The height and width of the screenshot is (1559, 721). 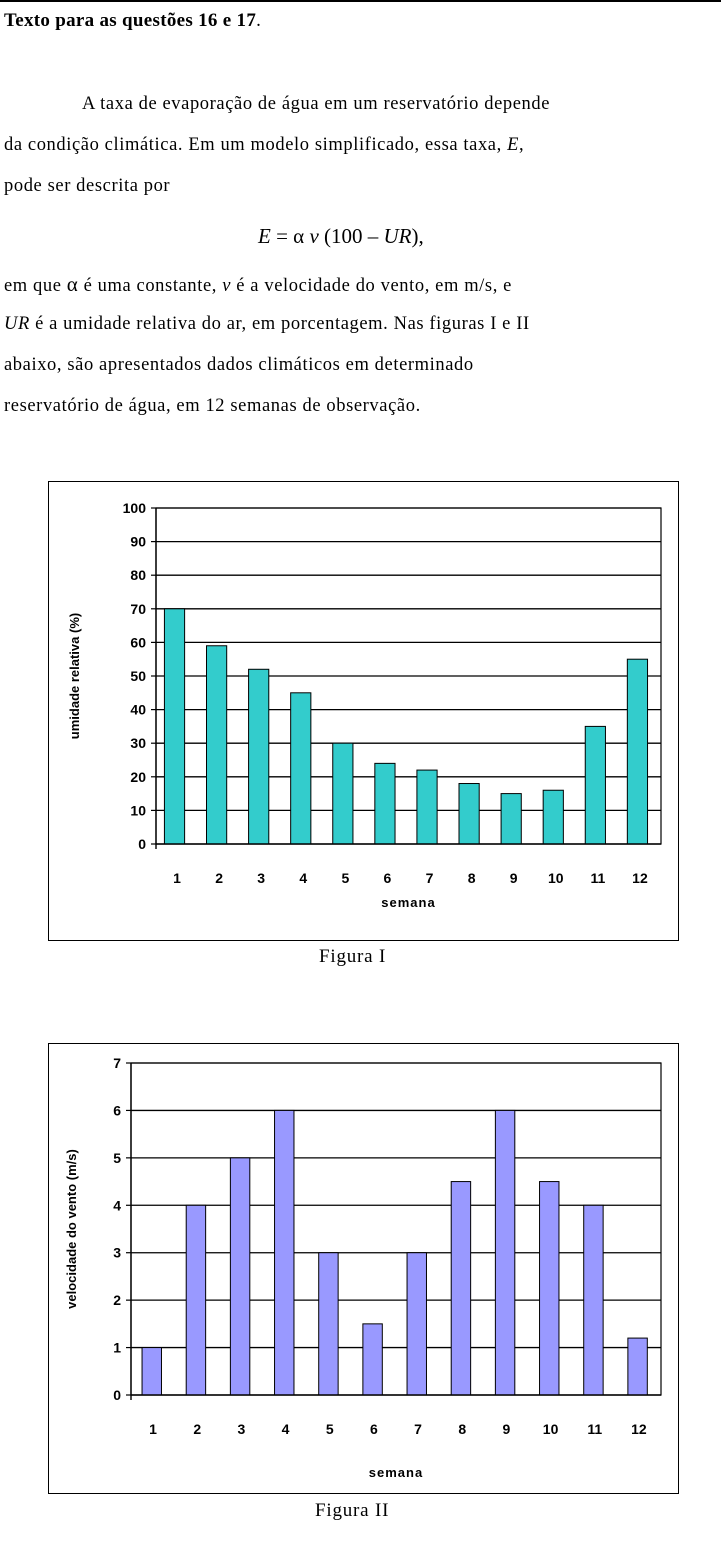 What do you see at coordinates (117, 1158) in the screenshot?
I see `y-tick-label: 5` at bounding box center [117, 1158].